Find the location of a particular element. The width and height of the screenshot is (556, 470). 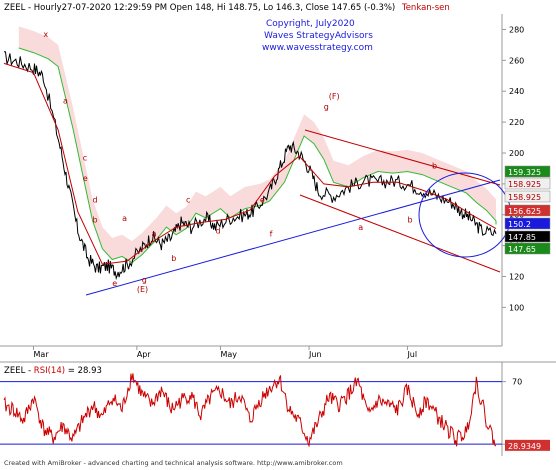

rsi-yticks: 3070 is located at coordinates (512, 413).